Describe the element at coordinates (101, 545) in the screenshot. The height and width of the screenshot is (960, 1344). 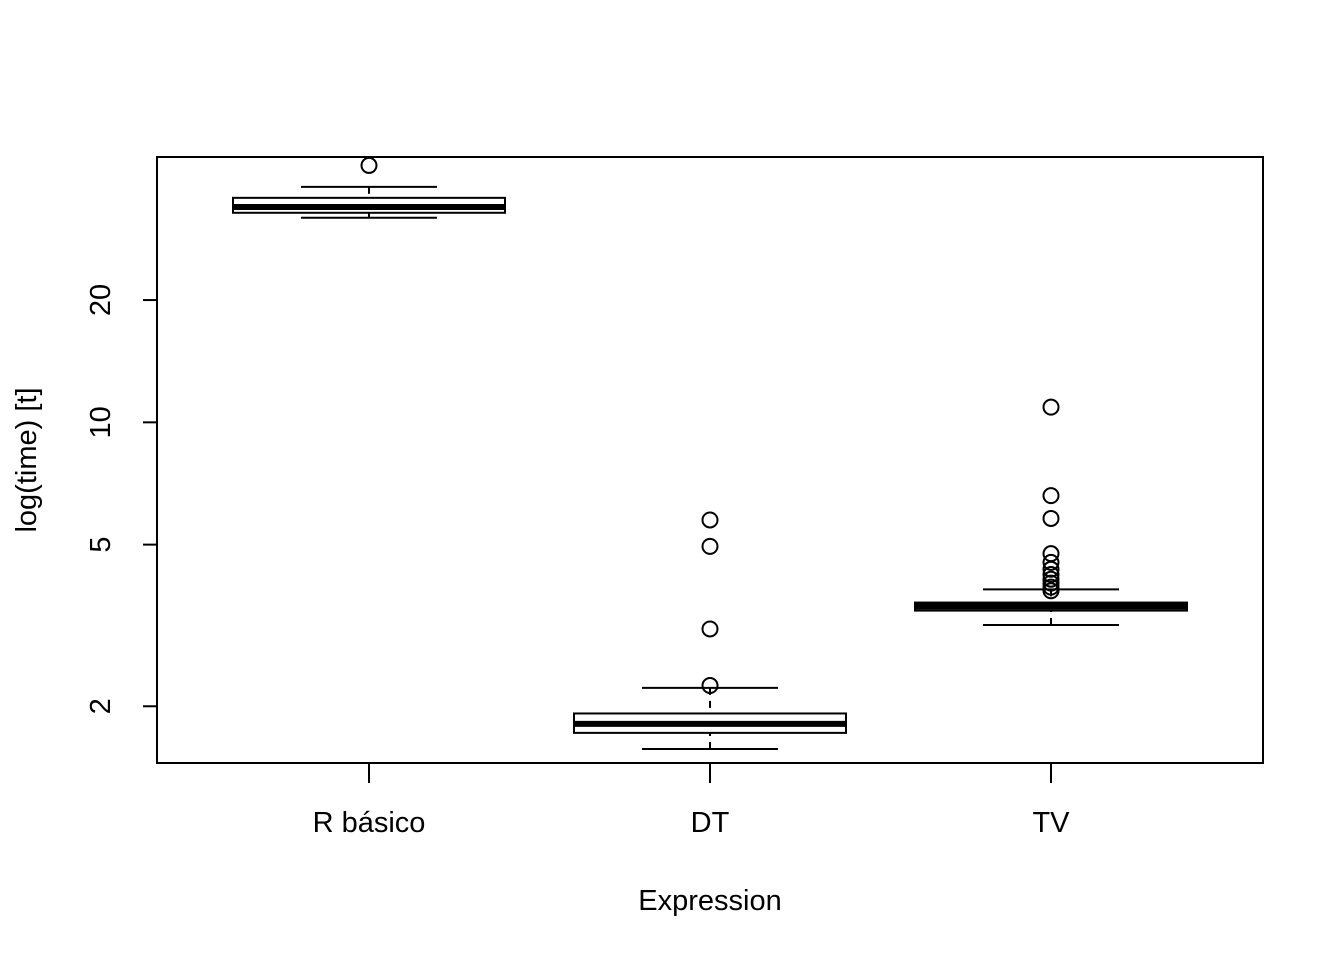
I see `y-tick-label: 5` at that location.